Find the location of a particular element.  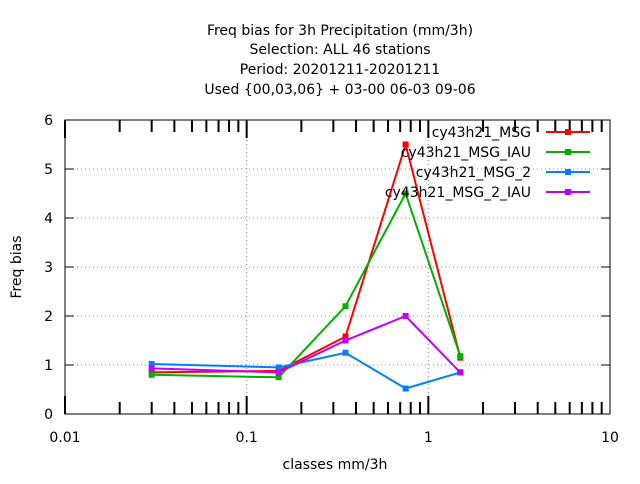

y-tick-label: 2 is located at coordinates (48, 317).